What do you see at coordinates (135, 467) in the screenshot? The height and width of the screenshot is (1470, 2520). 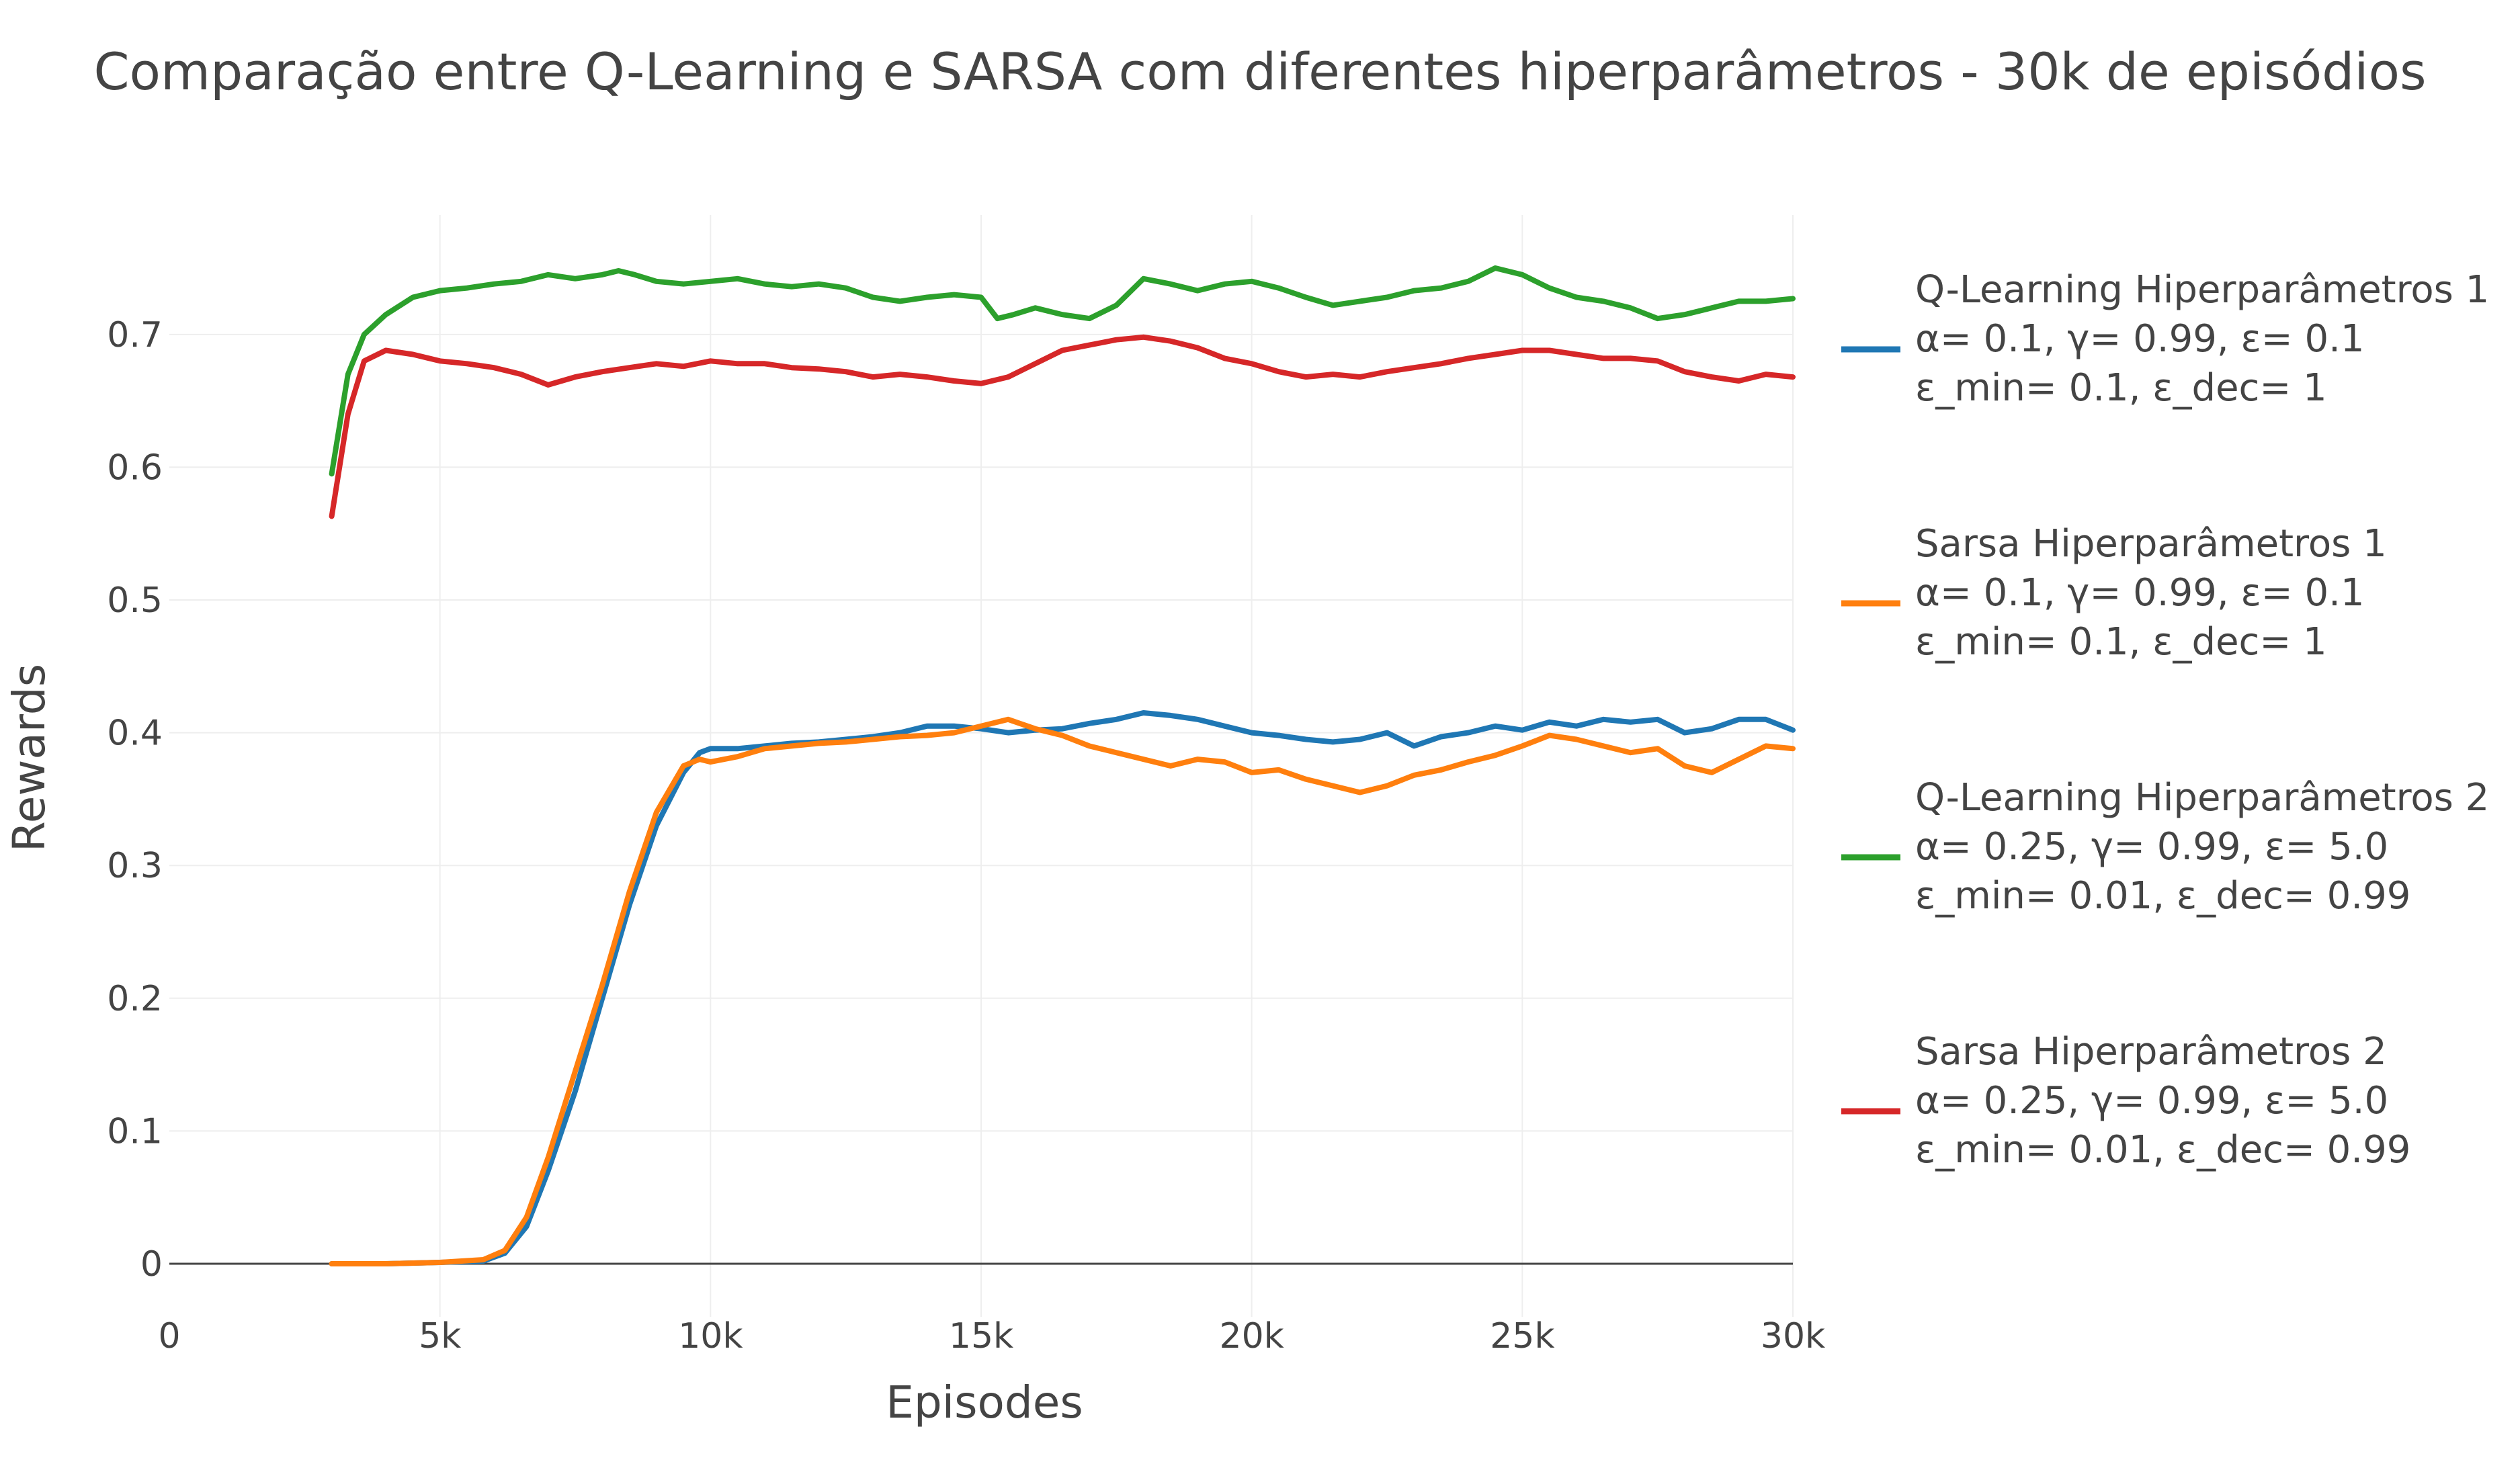 I see `y-tick-label: 0.6` at bounding box center [135, 467].